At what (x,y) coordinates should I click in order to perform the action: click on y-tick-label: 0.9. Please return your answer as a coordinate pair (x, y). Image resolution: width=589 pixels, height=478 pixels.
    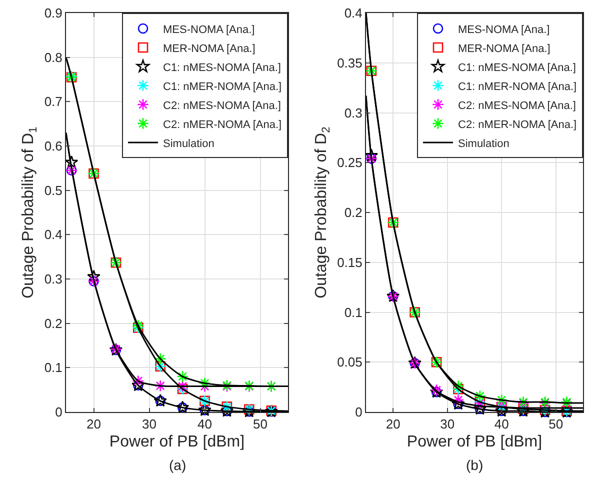
    Looking at the image, I should click on (53, 13).